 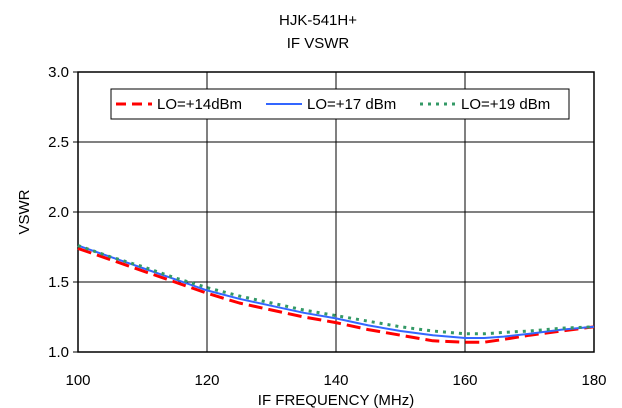 What do you see at coordinates (318, 43) in the screenshot?
I see `chart-subtitle: IF VSWR` at bounding box center [318, 43].